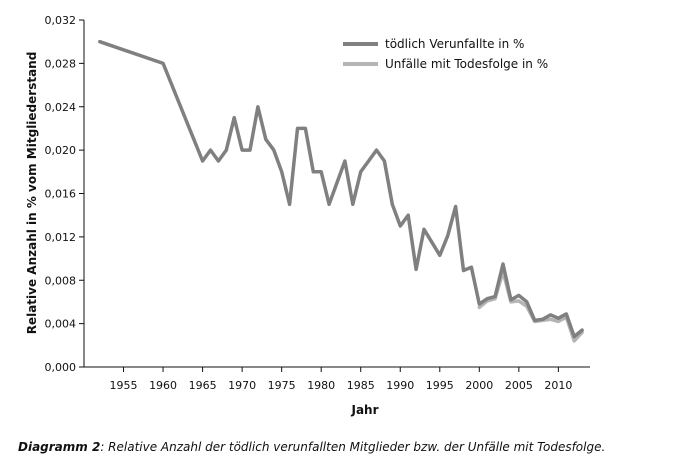 Image resolution: width=700 pixels, height=470 pixels. What do you see at coordinates (321, 385) in the screenshot?
I see `x-tick-label: 1980` at bounding box center [321, 385].